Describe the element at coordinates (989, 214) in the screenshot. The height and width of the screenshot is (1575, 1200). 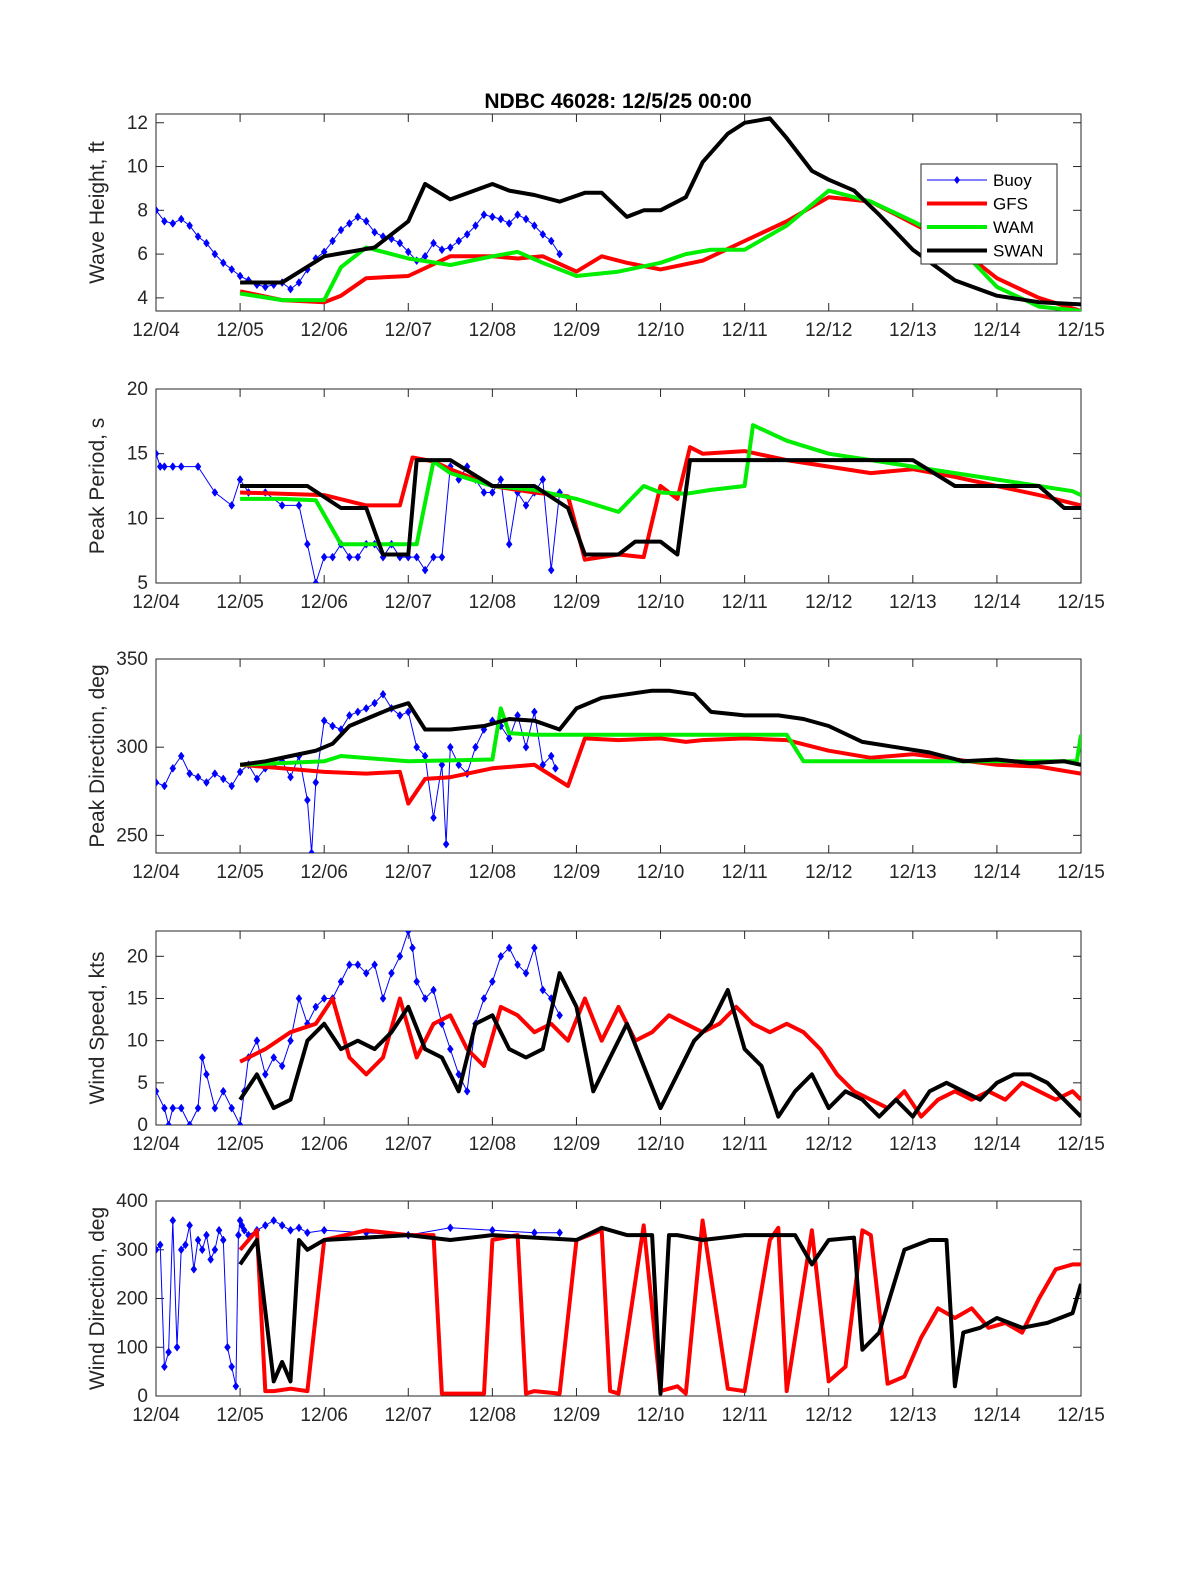
I see `legend: Buoy GFS WAM SWAN` at that location.